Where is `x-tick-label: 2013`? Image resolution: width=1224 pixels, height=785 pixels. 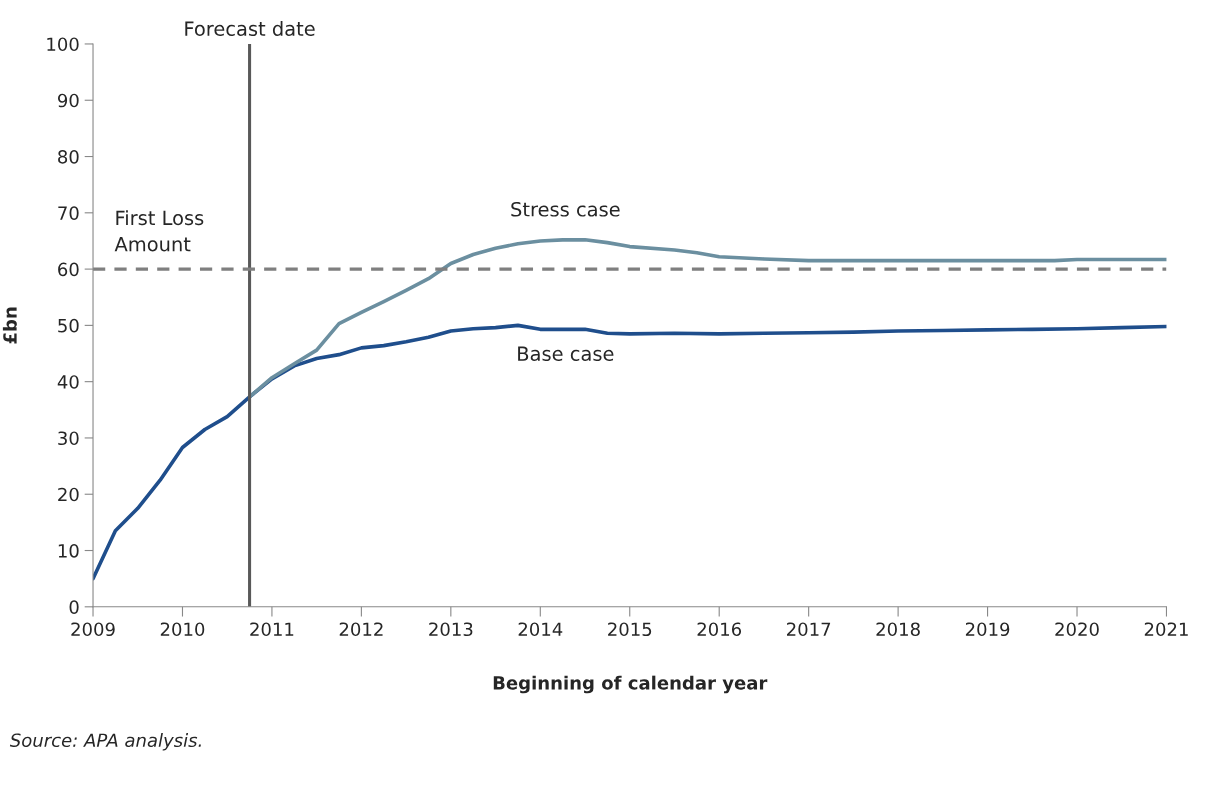 x-tick-label: 2013 is located at coordinates (451, 629).